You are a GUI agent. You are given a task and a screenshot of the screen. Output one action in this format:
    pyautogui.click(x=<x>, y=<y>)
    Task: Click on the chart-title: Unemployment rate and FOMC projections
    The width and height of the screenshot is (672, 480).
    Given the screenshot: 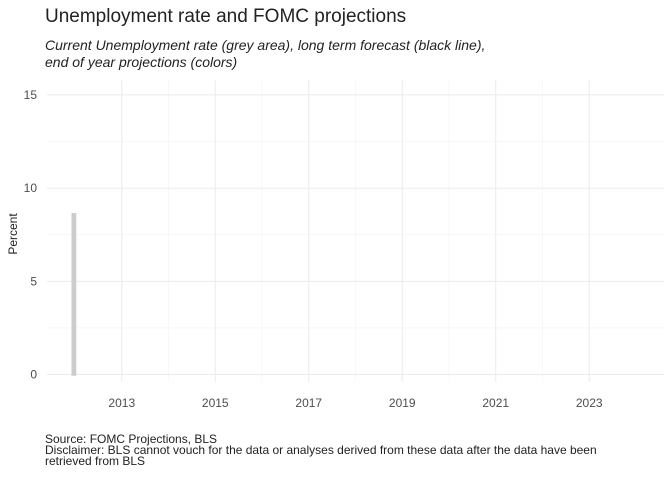 What is the action you would take?
    pyautogui.click(x=226, y=16)
    